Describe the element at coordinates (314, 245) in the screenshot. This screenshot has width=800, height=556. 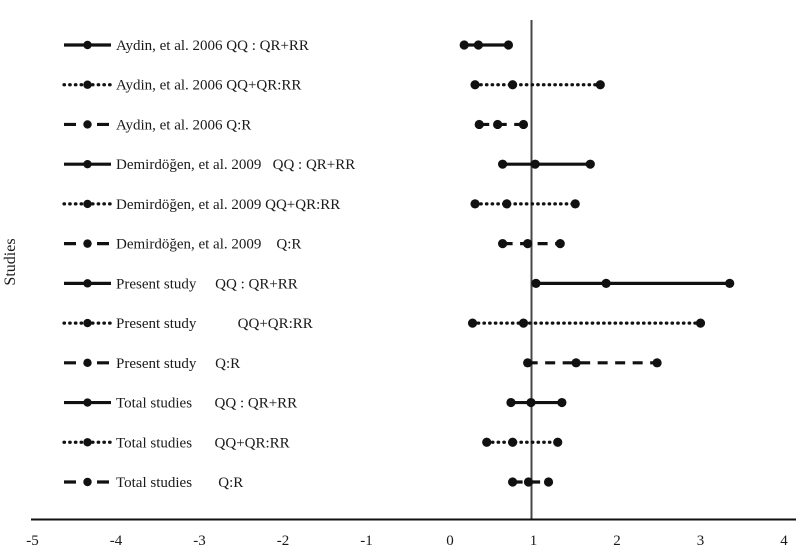
I see `forest-row: Demirdöğen, et al. 2009 Q:R` at that location.